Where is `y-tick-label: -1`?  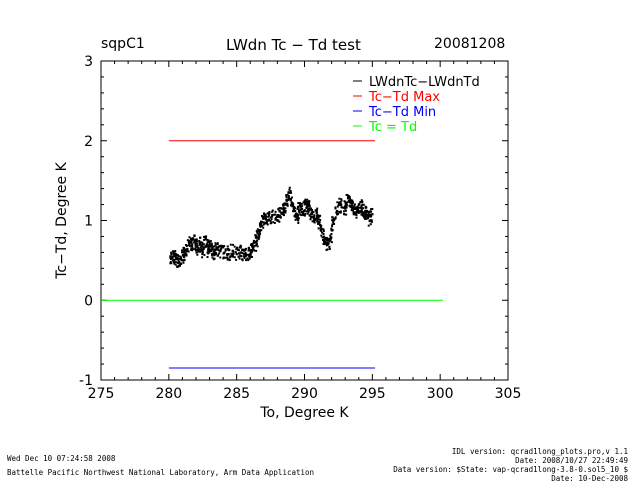 y-tick-label: -1 is located at coordinates (86, 381).